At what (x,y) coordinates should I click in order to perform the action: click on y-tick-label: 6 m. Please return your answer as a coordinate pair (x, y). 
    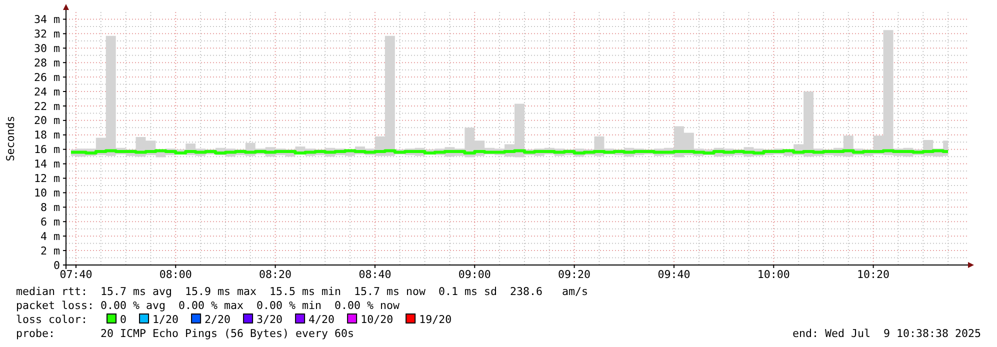
    Looking at the image, I should click on (50, 221).